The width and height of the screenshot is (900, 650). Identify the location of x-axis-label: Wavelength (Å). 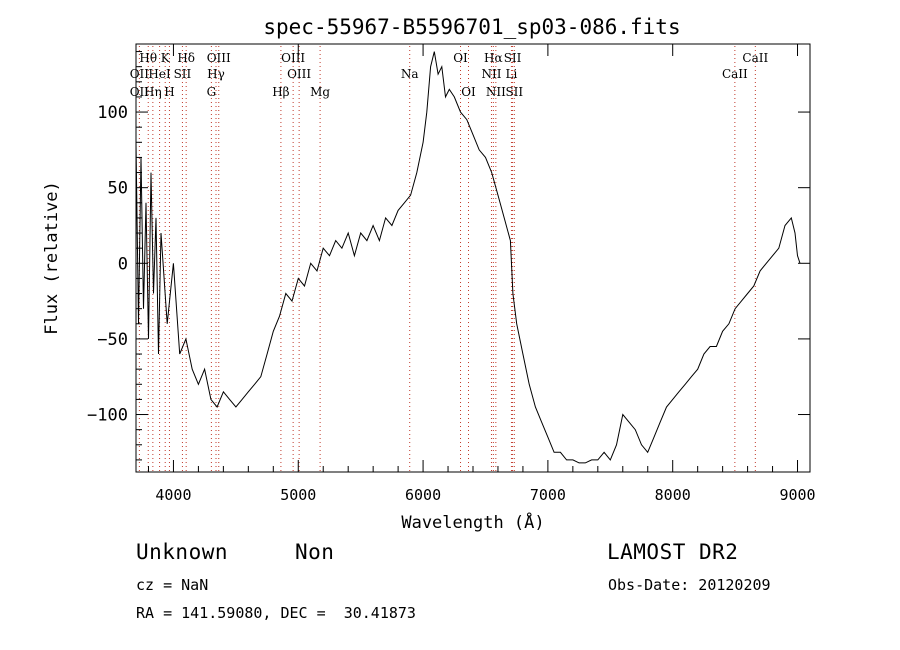
(472, 522).